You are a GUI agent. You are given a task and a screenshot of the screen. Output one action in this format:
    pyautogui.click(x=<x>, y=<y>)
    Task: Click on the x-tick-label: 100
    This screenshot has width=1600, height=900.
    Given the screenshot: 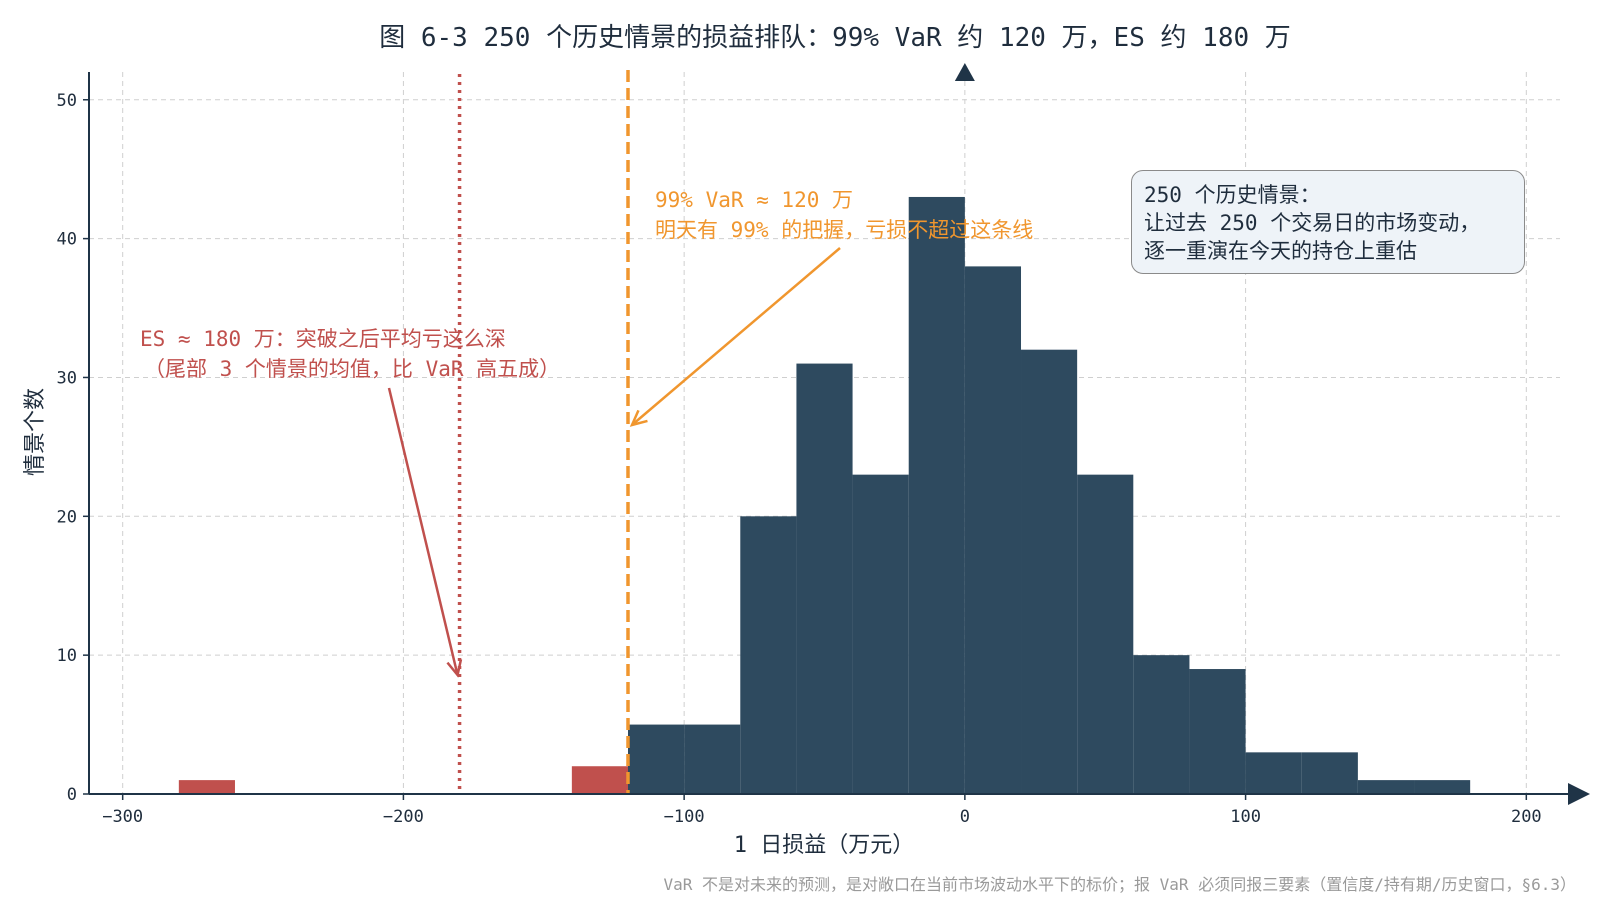 What is the action you would take?
    pyautogui.click(x=1245, y=817)
    